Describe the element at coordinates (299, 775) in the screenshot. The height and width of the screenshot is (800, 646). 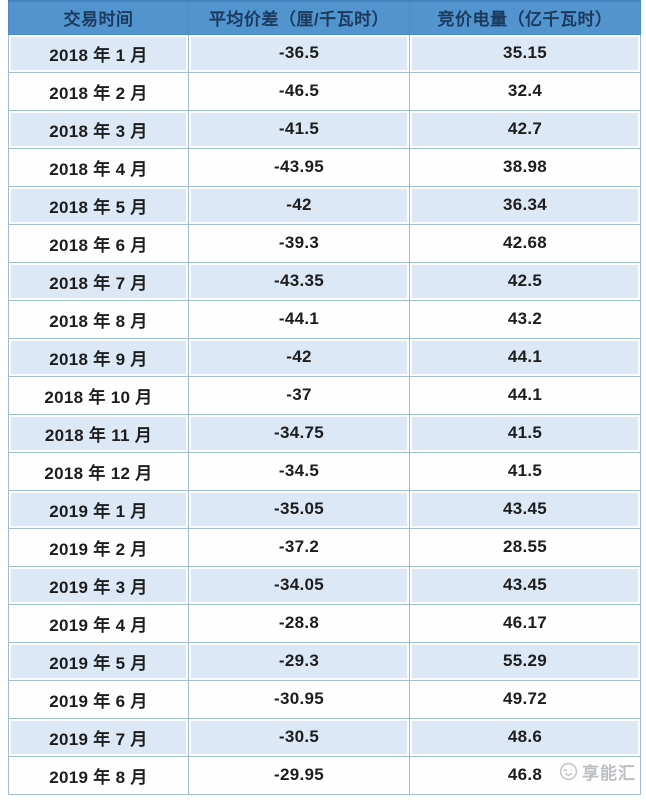
I see `avg-price-diff-cell: -29.95` at that location.